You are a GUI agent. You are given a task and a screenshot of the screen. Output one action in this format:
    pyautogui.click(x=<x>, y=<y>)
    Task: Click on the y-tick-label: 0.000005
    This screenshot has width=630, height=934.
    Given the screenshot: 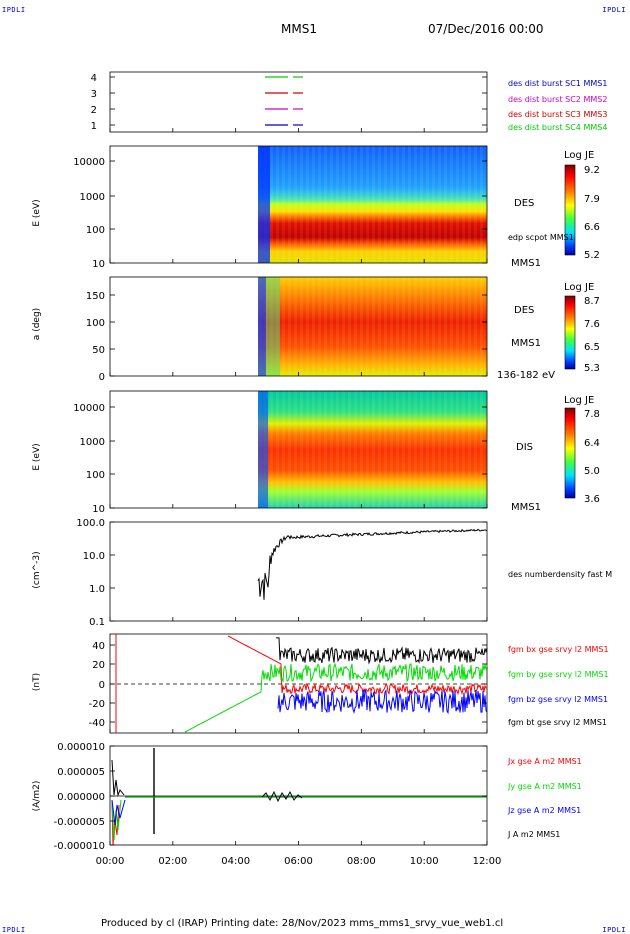 What is the action you would take?
    pyautogui.click(x=81, y=772)
    